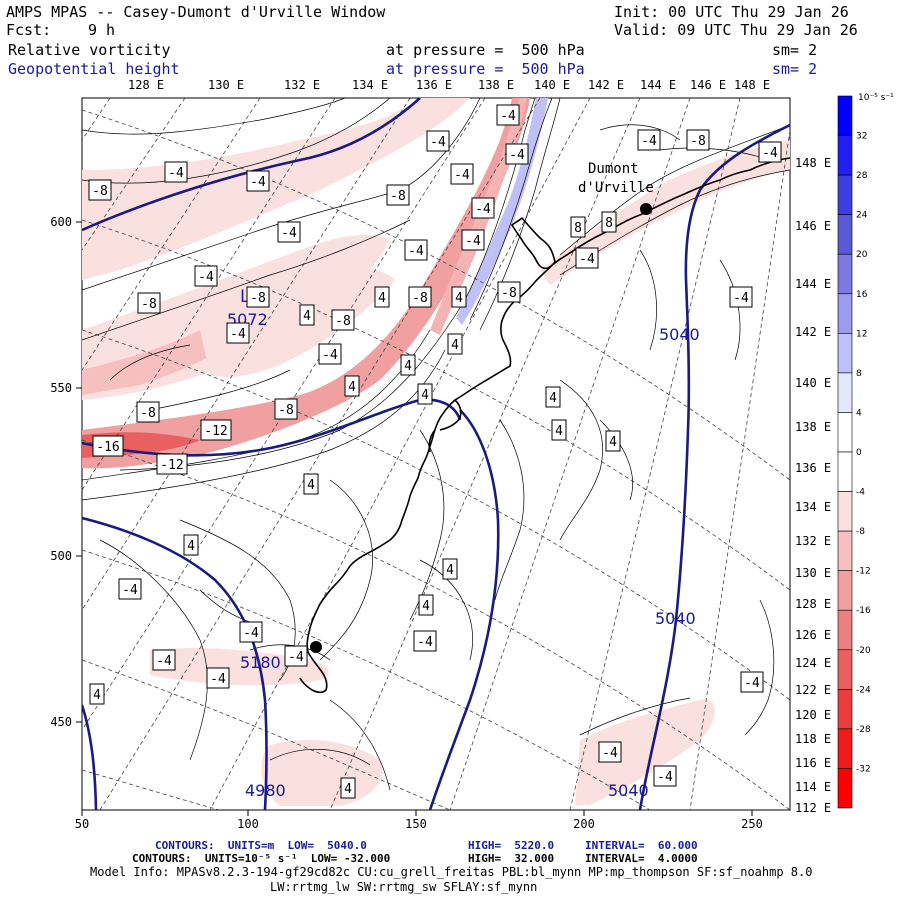 The image size is (900, 900). What do you see at coordinates (863, 769) in the screenshot?
I see `colorbar-label: -32` at bounding box center [863, 769].